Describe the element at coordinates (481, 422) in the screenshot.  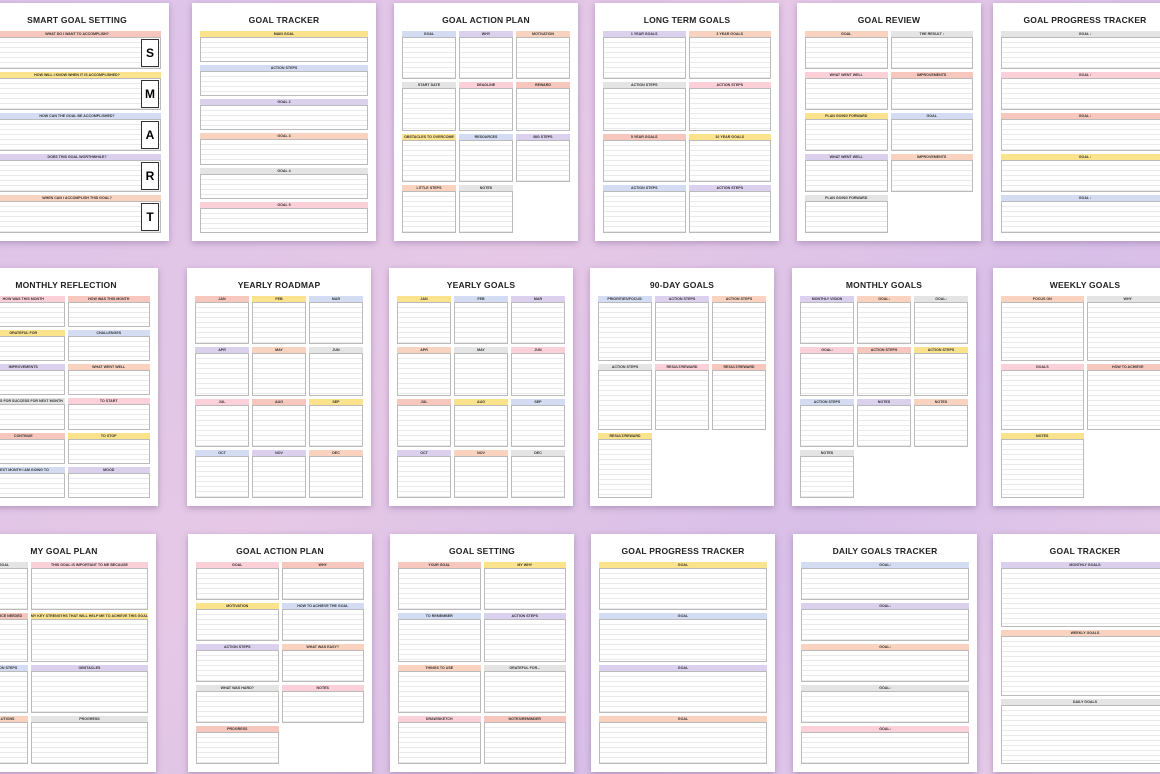
I see `section: AUG` at that location.